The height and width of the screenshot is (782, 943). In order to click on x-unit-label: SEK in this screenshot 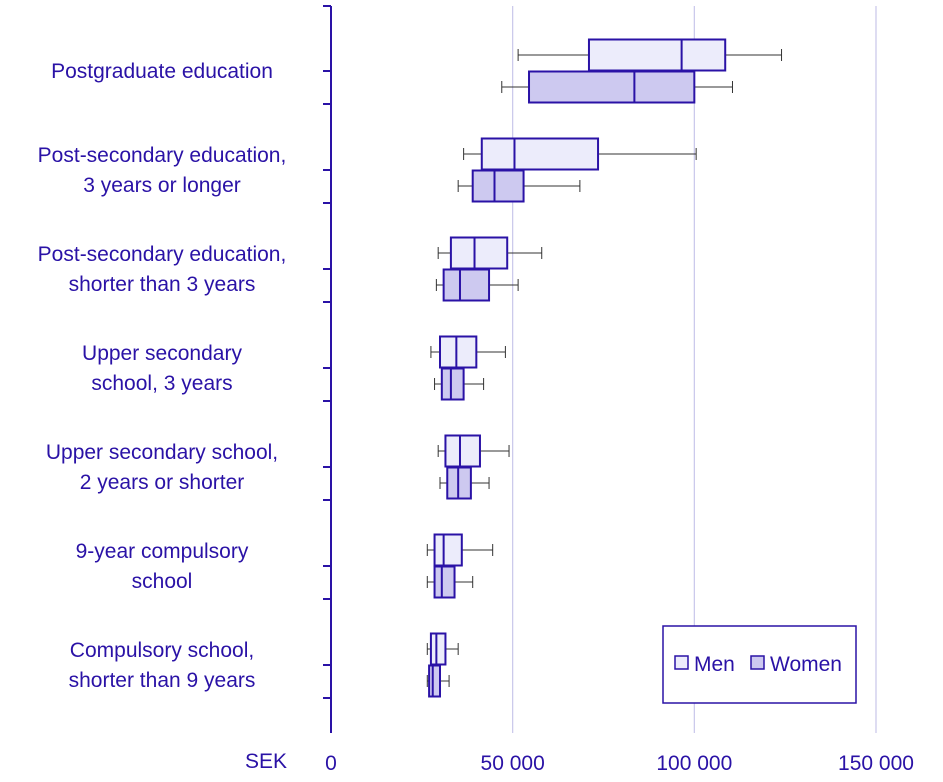, I will do `click(266, 761)`.